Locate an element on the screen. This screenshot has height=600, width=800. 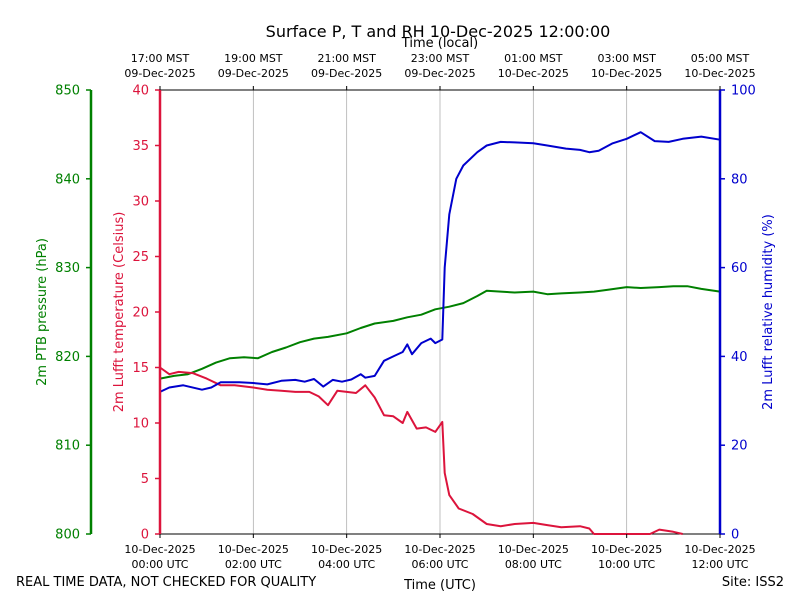
pressure-tick-label: 800 is located at coordinates (67, 535).